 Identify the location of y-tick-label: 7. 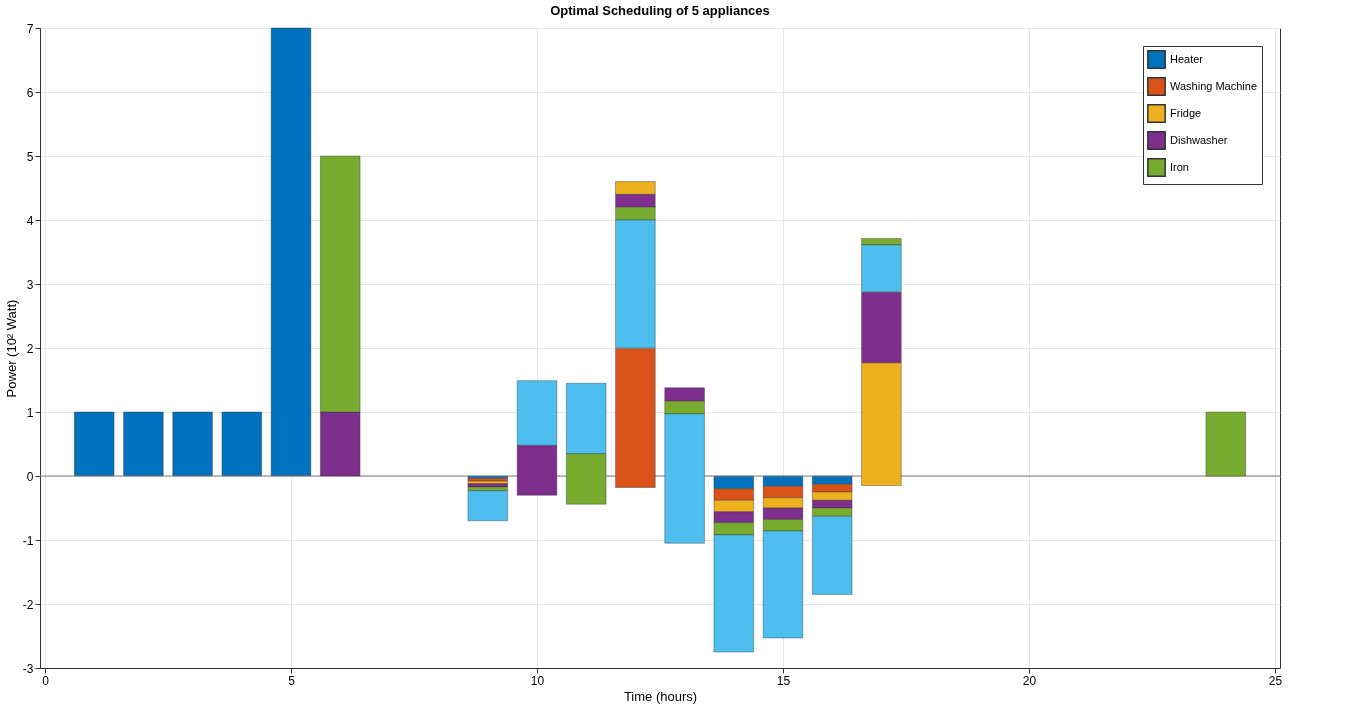
(30, 28).